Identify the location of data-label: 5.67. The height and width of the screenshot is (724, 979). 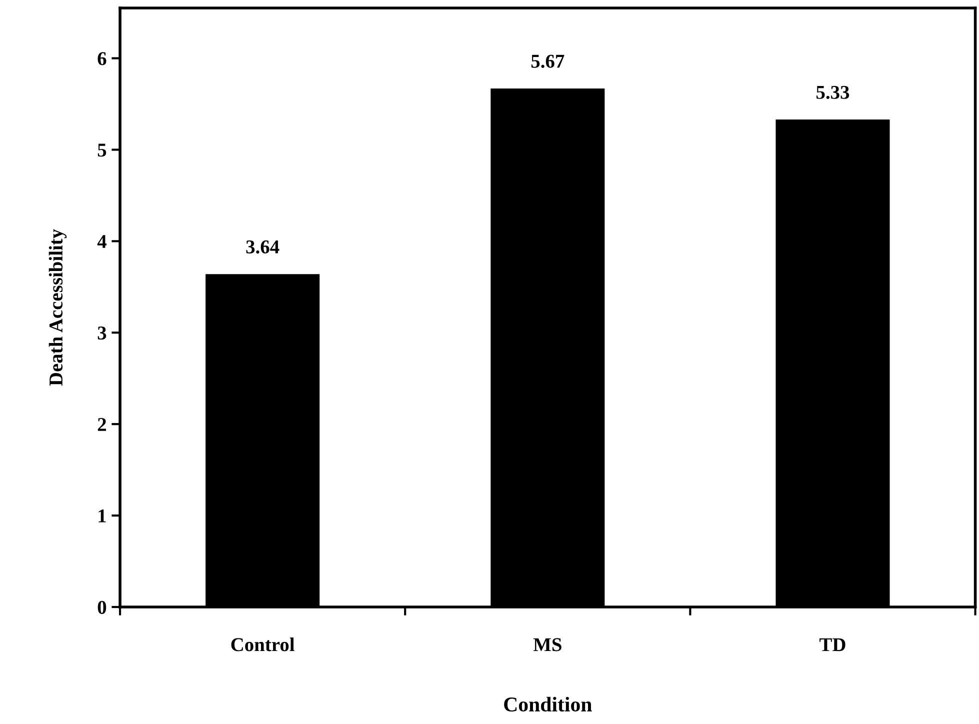
(547, 61).